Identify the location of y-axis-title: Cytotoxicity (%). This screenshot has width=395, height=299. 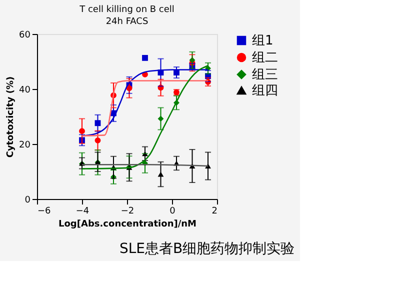
(11, 117).